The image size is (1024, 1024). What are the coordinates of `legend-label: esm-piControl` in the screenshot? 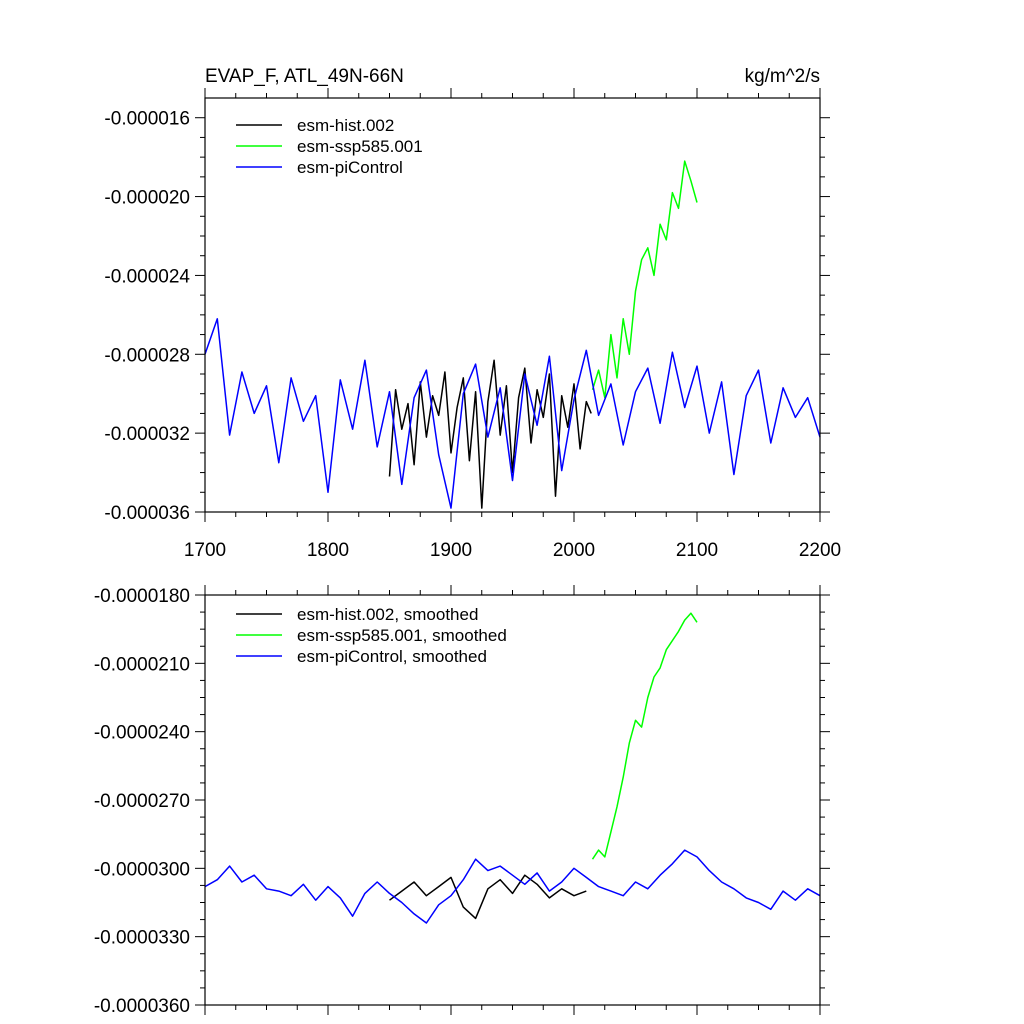 It's located at (350, 167).